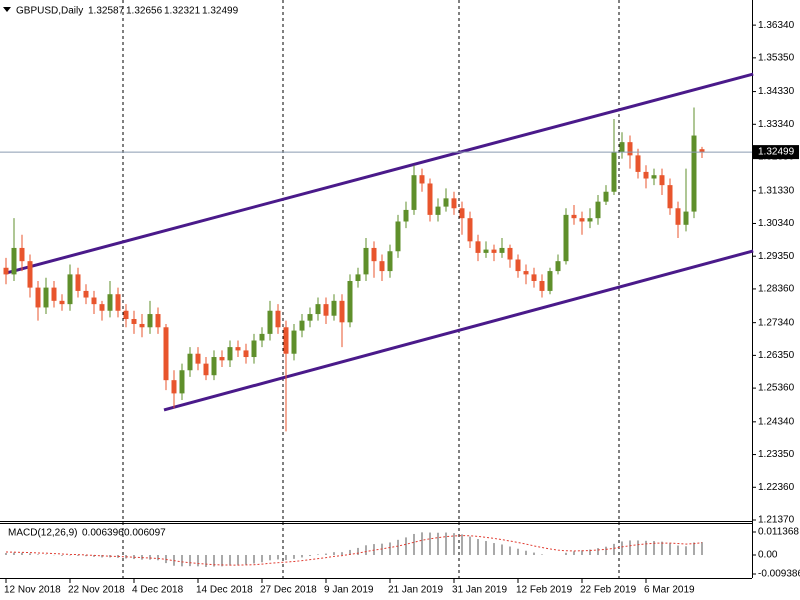 The image size is (800, 600). I want to click on y-tick-label: 1.24340, so click(776, 421).